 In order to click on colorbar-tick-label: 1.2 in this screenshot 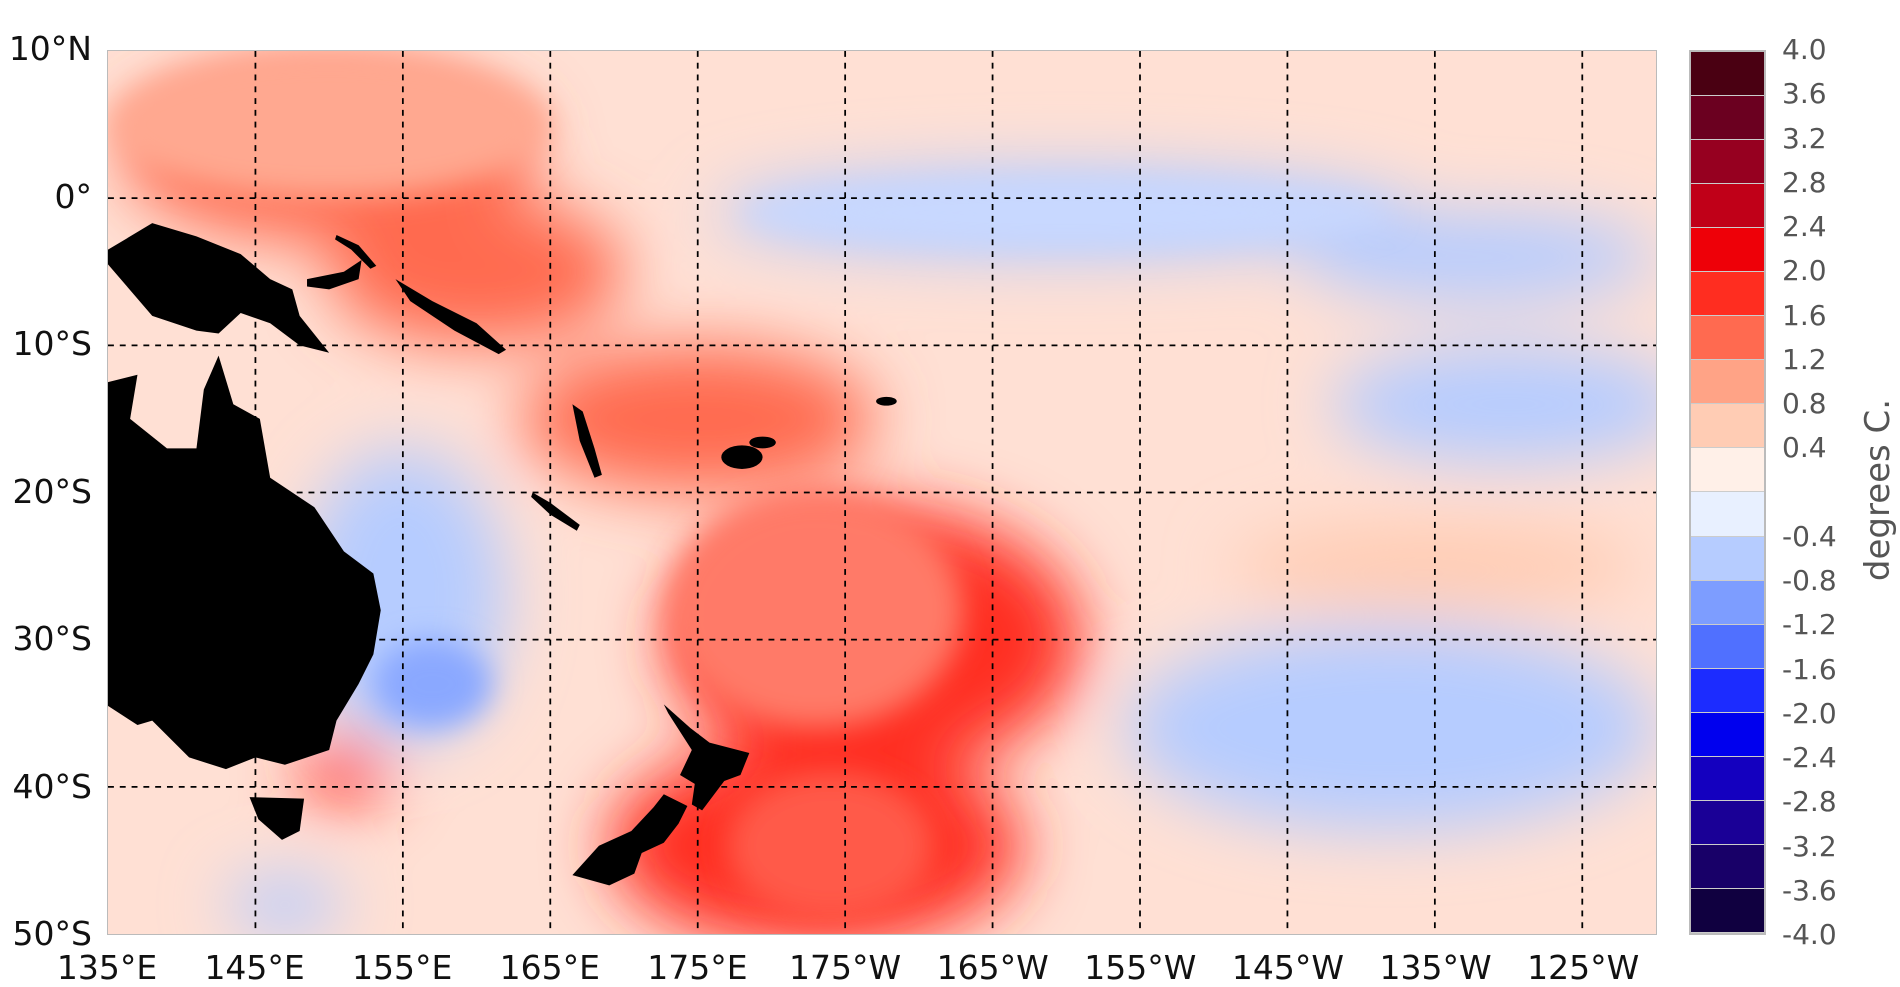, I will do `click(1804, 359)`.